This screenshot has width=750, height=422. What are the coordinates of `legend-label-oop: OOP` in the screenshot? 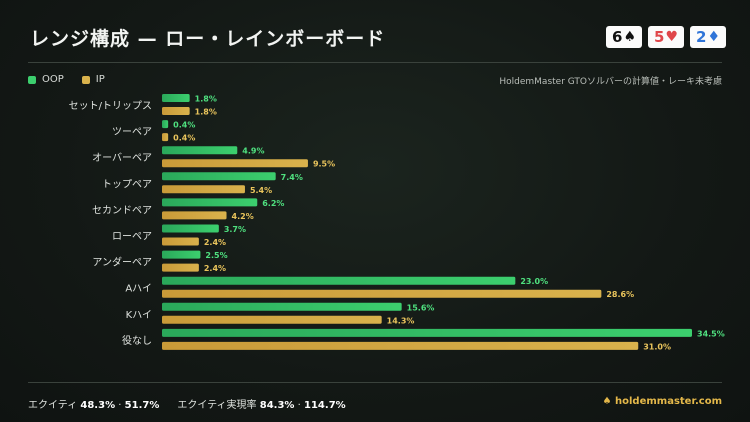 It's located at (53, 79).